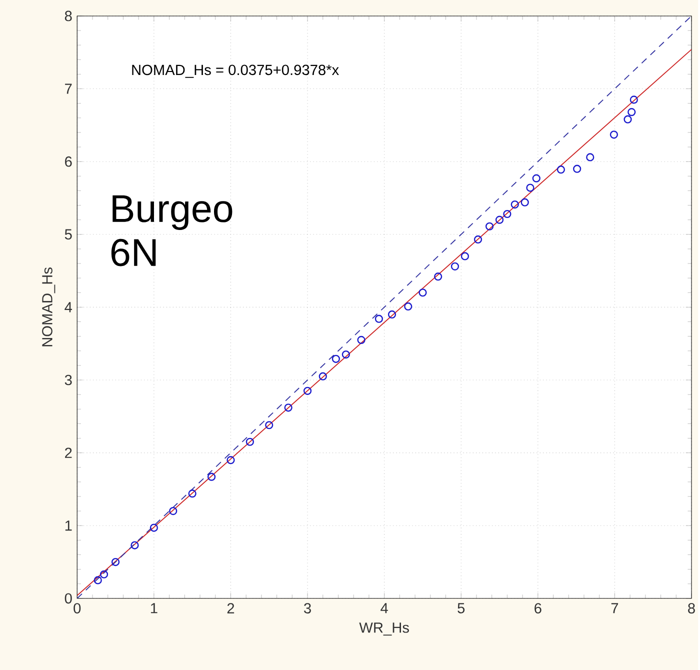  What do you see at coordinates (49, 306) in the screenshot?
I see `y-axis-title: NOMAD_Hs` at bounding box center [49, 306].